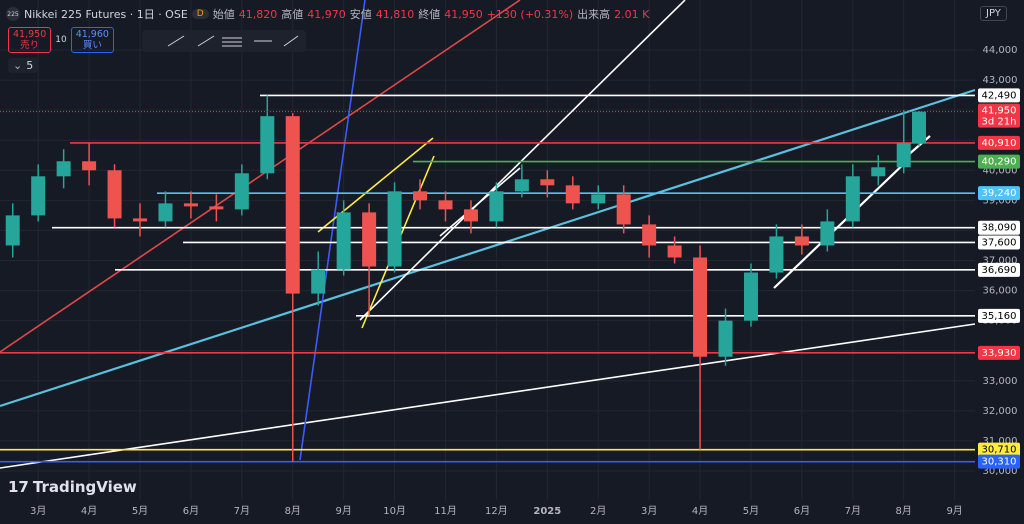 The height and width of the screenshot is (524, 1024). I want to click on symbol: Nikkei 225 Futures · 1日 · OSE, so click(106, 14).